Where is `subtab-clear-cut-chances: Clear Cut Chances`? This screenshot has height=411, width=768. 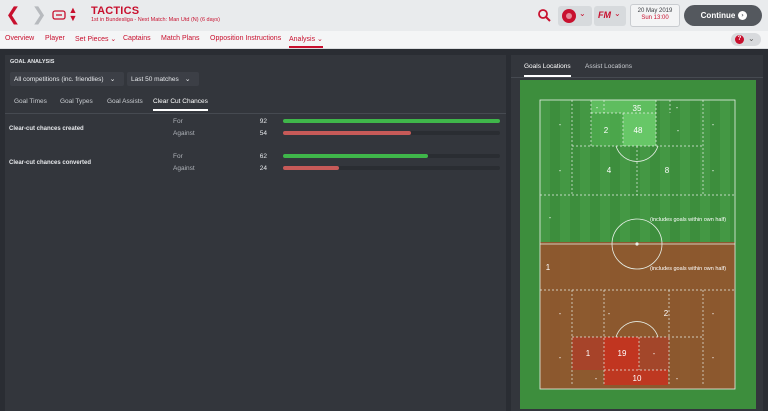 subtab-clear-cut-chances: Clear Cut Chances is located at coordinates (180, 104).